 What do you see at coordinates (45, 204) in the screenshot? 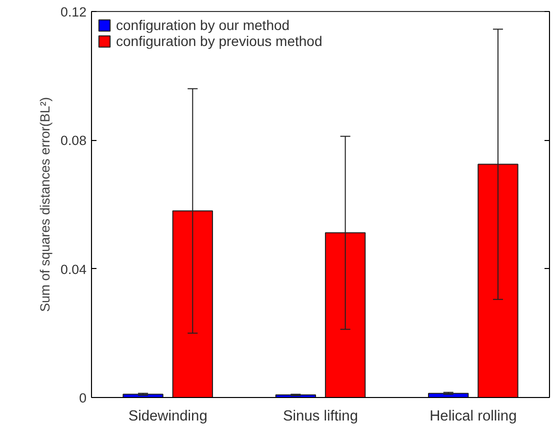
I see `y-axis-title: Sum of squares distances error(BL²)` at bounding box center [45, 204].